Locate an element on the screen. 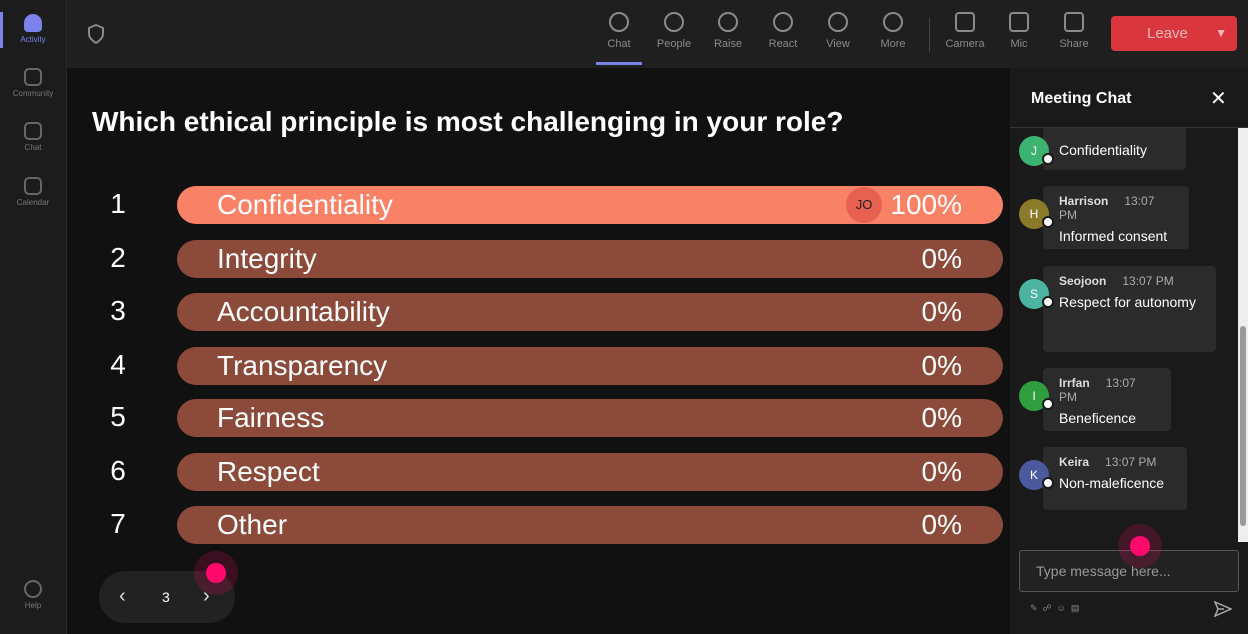  toolbar-button: Mic is located at coordinates (1019, 31).